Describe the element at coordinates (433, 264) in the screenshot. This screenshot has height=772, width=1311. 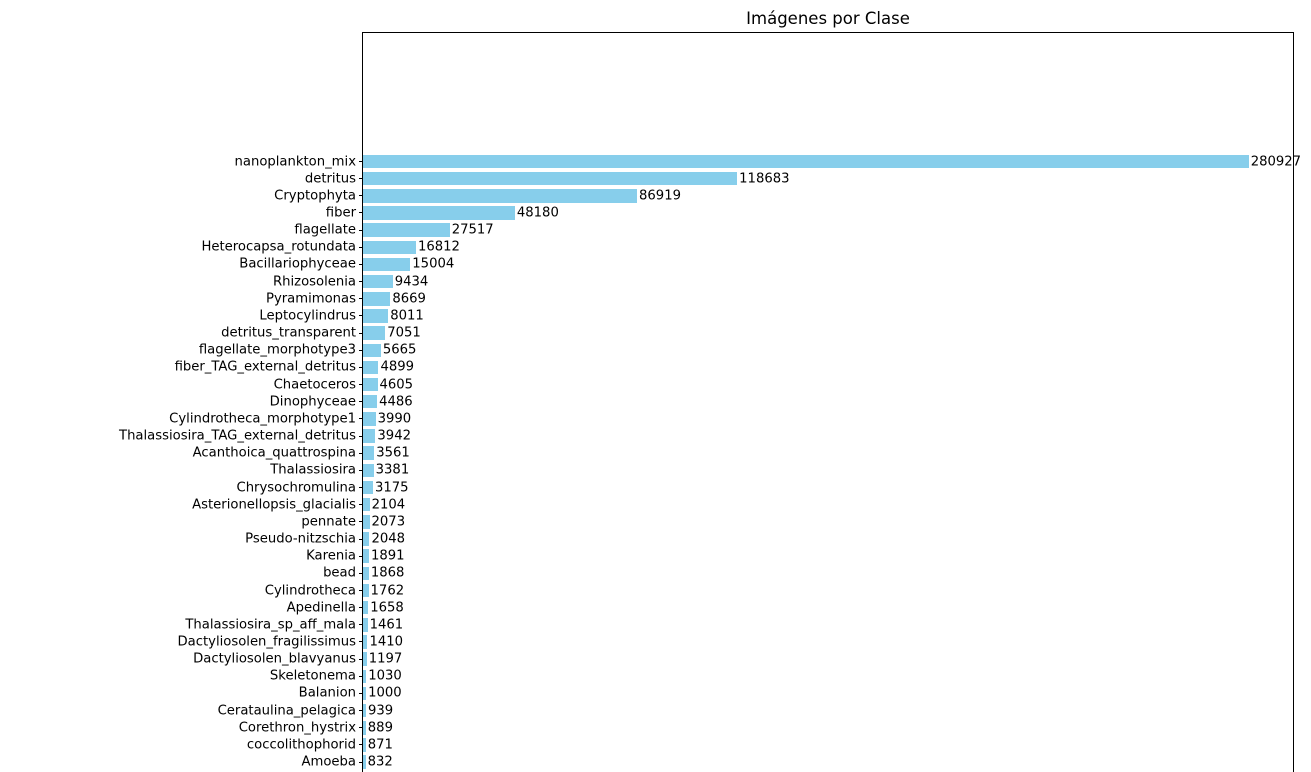
I see `value-label-Bacillariophyceae: 15004` at that location.